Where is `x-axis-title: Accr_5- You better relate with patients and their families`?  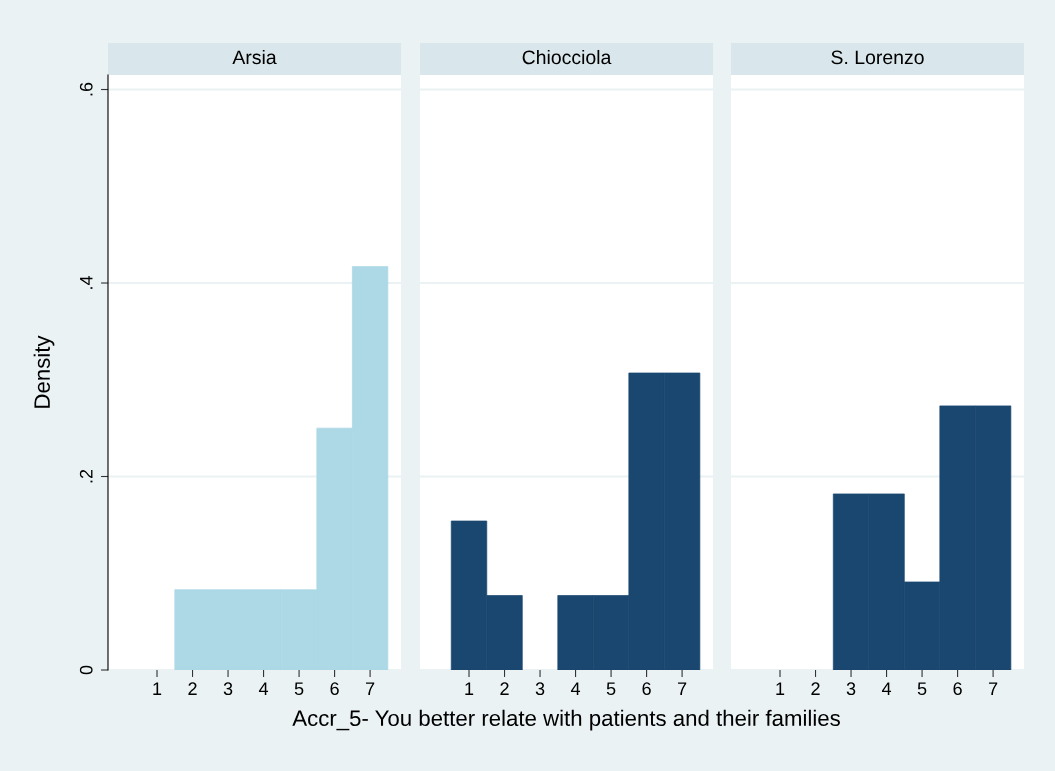
x-axis-title: Accr_5- You better relate with patients and their families is located at coordinates (566, 720).